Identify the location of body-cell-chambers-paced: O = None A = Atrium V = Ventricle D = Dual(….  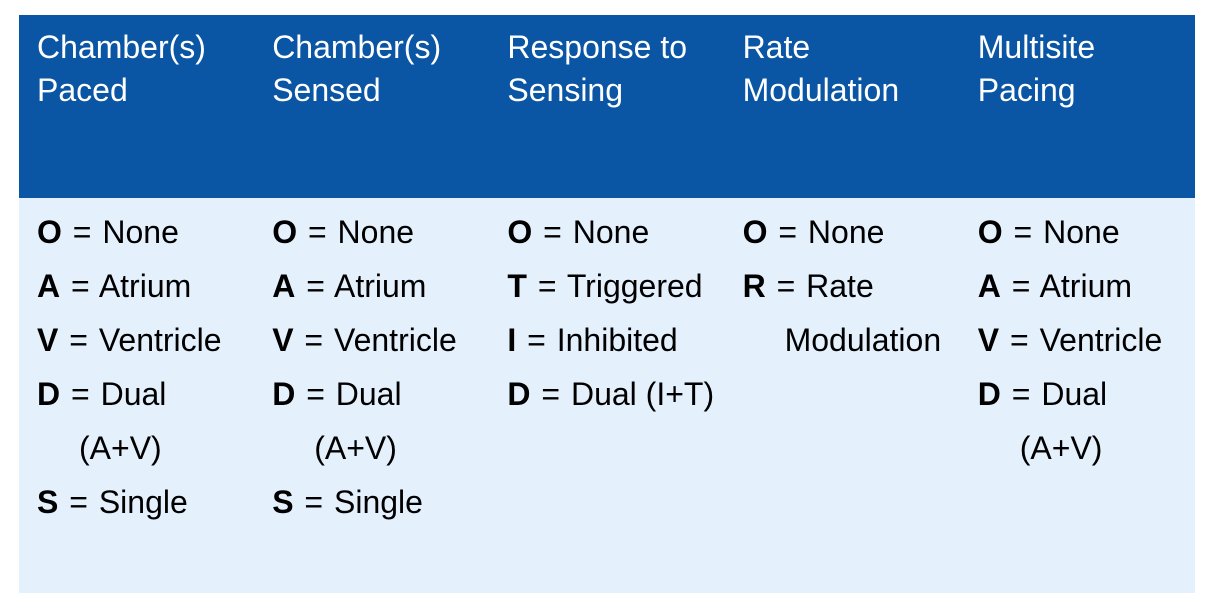
(136, 395).